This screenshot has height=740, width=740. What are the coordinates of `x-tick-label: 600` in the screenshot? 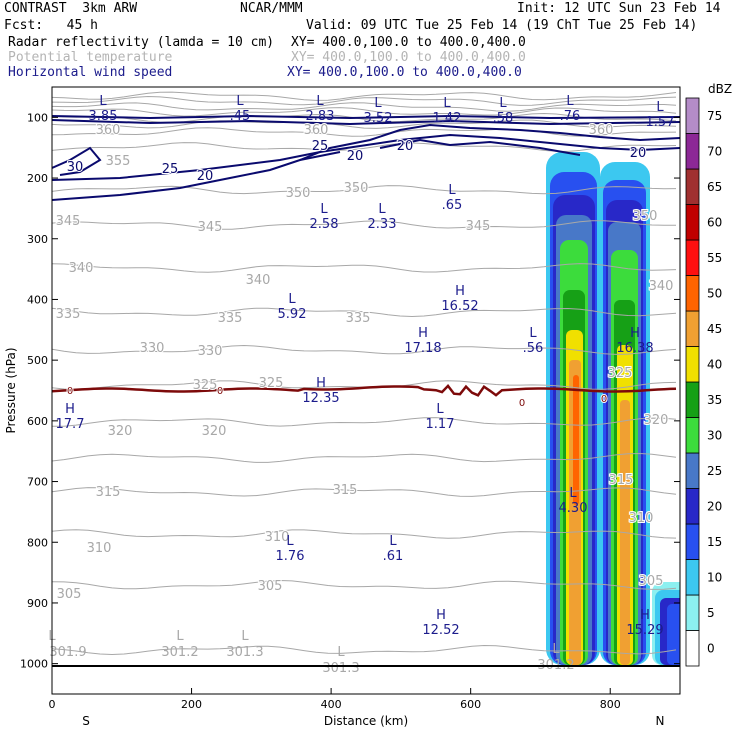 It's located at (470, 704).